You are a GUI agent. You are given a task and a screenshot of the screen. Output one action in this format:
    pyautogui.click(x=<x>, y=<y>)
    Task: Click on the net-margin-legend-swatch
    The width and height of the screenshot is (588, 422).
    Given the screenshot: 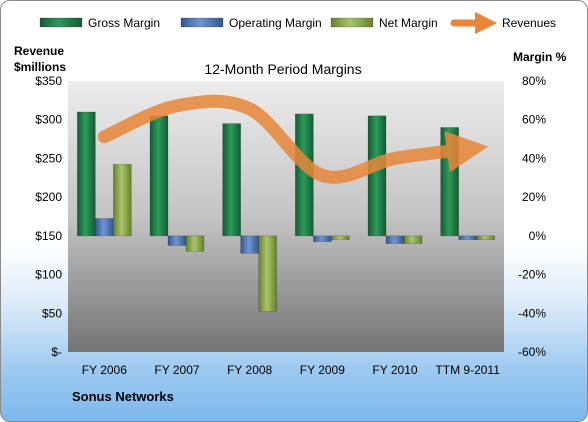 What is the action you would take?
    pyautogui.click(x=352, y=22)
    